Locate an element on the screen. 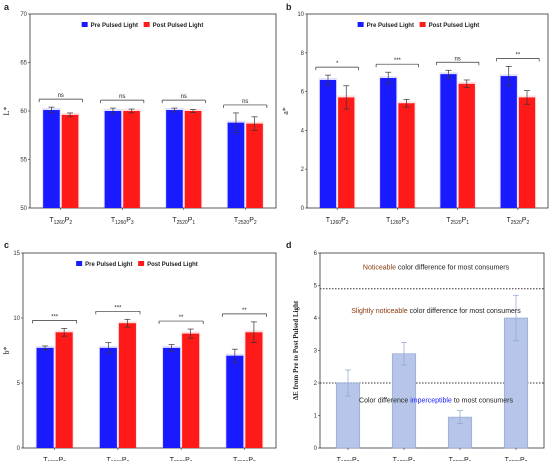 Image resolution: width=550 pixels, height=461 pixels. panel-label: b is located at coordinates (289, 7).